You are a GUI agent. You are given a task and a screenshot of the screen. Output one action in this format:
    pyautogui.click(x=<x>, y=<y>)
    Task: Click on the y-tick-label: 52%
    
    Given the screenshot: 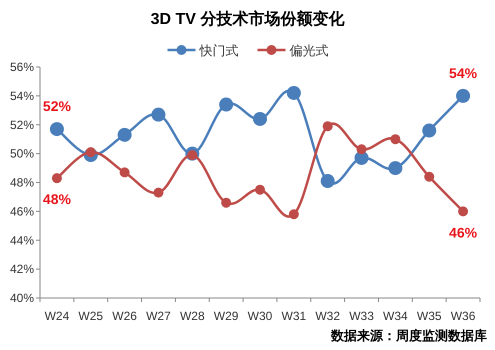 What is the action you would take?
    pyautogui.click(x=22, y=125)
    